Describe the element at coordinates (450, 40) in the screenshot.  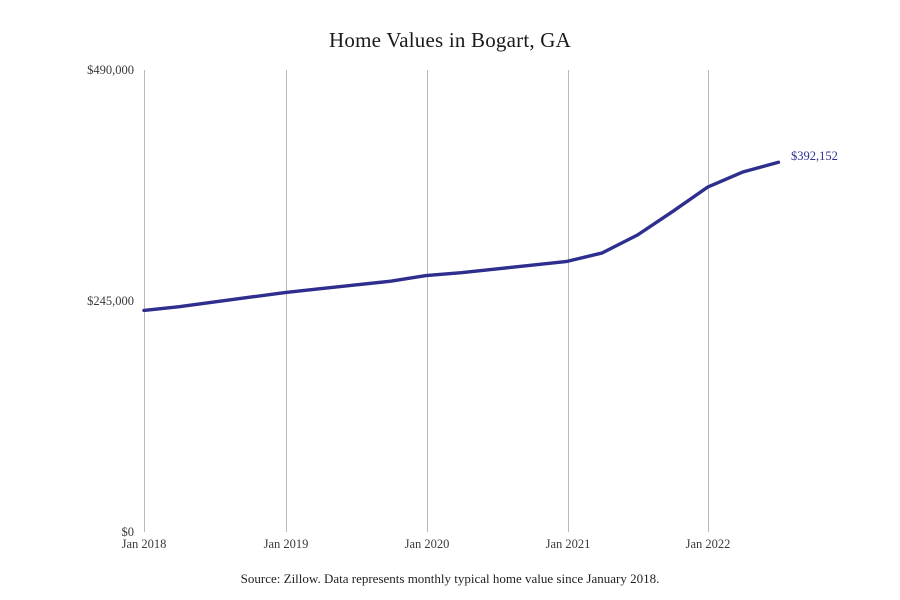
I see `page-title: Home Values in Bogart, GA` at that location.